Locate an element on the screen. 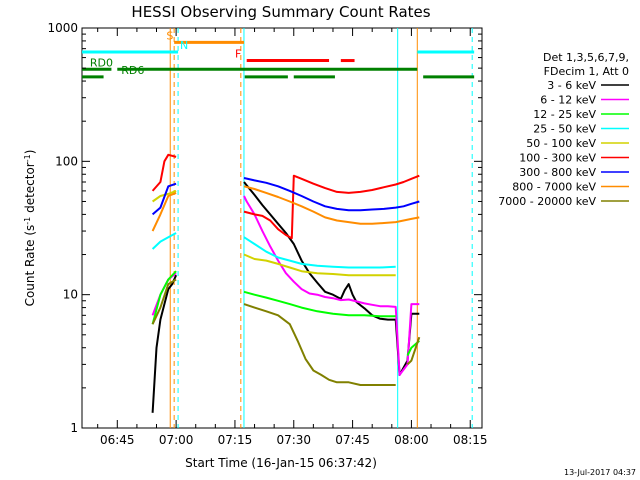  legend-entry-label: 800 - 7000 keV is located at coordinates (554, 187).